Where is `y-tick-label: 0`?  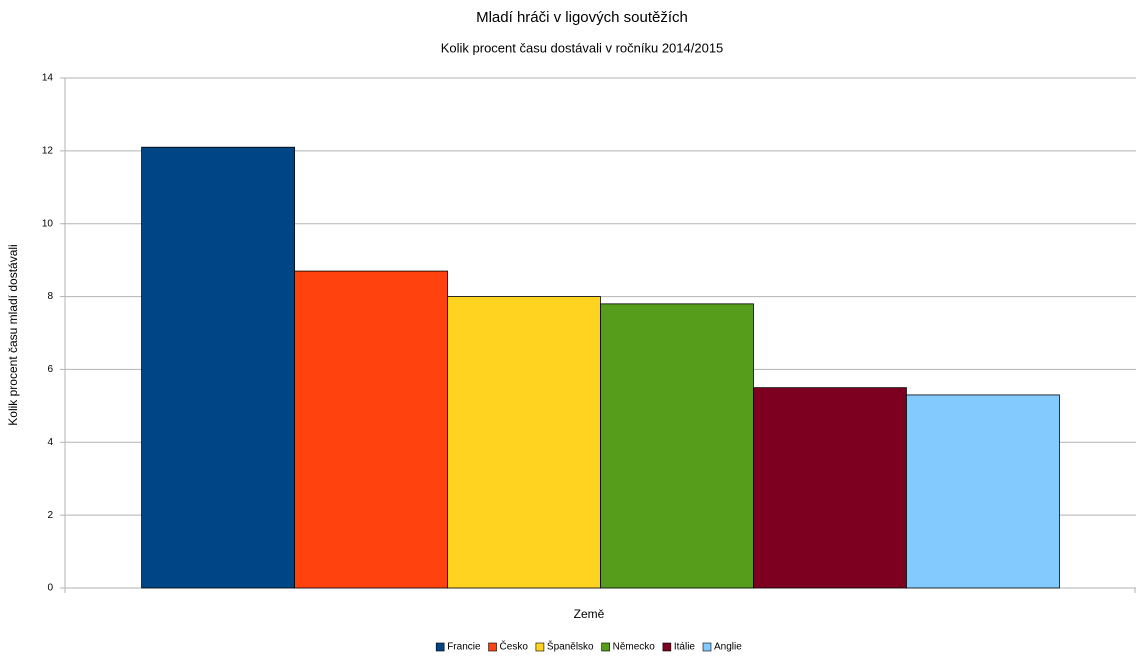 y-tick-label: 0 is located at coordinates (50, 588).